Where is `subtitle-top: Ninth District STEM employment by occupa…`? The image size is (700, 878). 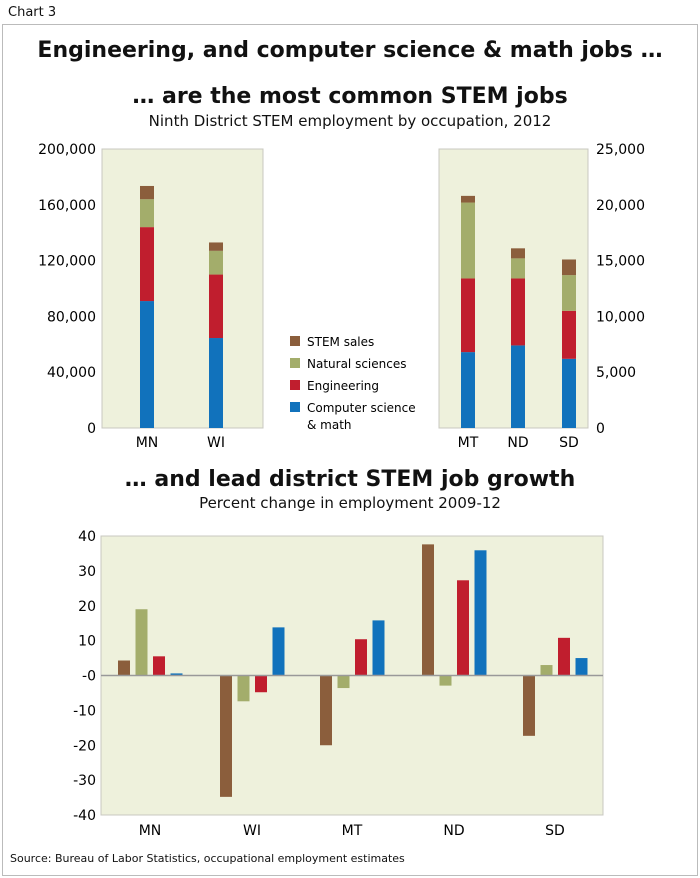 subtitle-top: Ninth District STEM employment by occupa… is located at coordinates (350, 121).